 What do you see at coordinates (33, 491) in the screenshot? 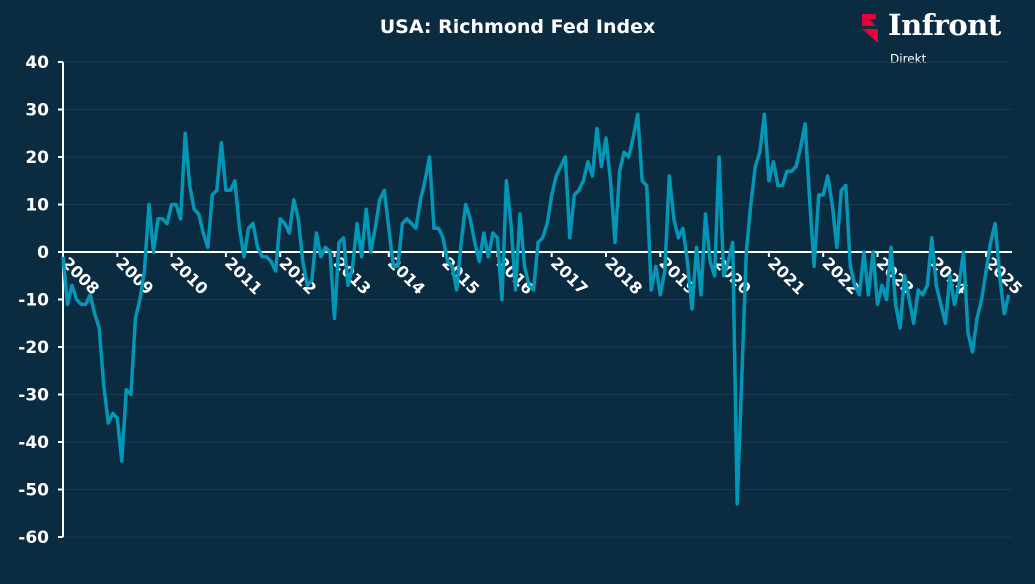
I see `y-tick-label: -50` at bounding box center [33, 491].